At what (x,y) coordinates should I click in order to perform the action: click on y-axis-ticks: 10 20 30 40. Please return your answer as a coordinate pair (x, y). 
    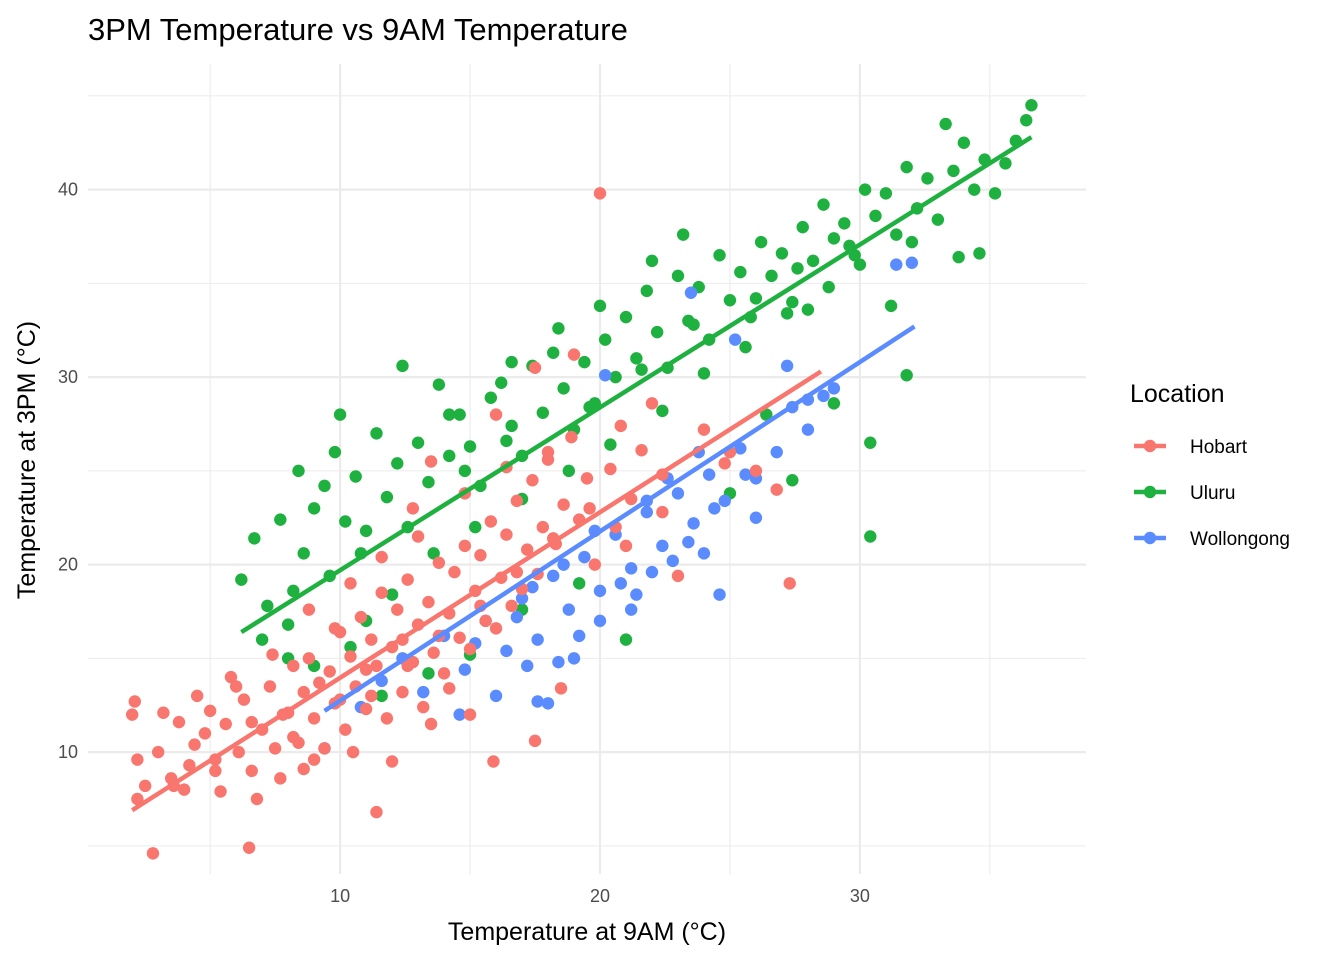
    Looking at the image, I should click on (68, 471).